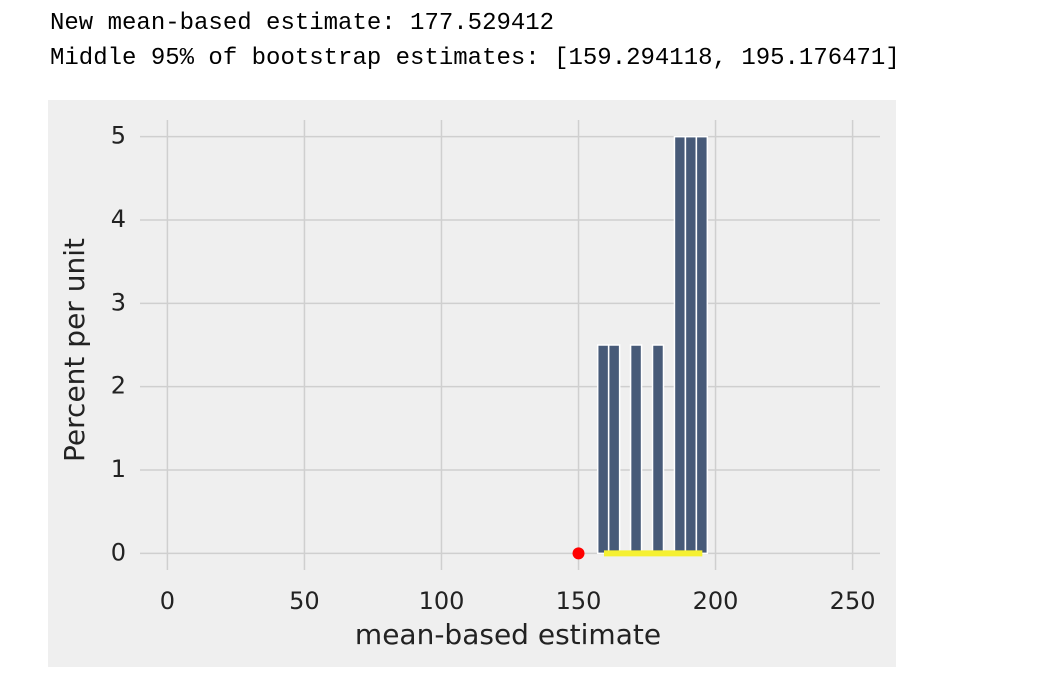 The image size is (1064, 684). Describe the element at coordinates (118, 219) in the screenshot. I see `y-tick-label: 4` at that location.